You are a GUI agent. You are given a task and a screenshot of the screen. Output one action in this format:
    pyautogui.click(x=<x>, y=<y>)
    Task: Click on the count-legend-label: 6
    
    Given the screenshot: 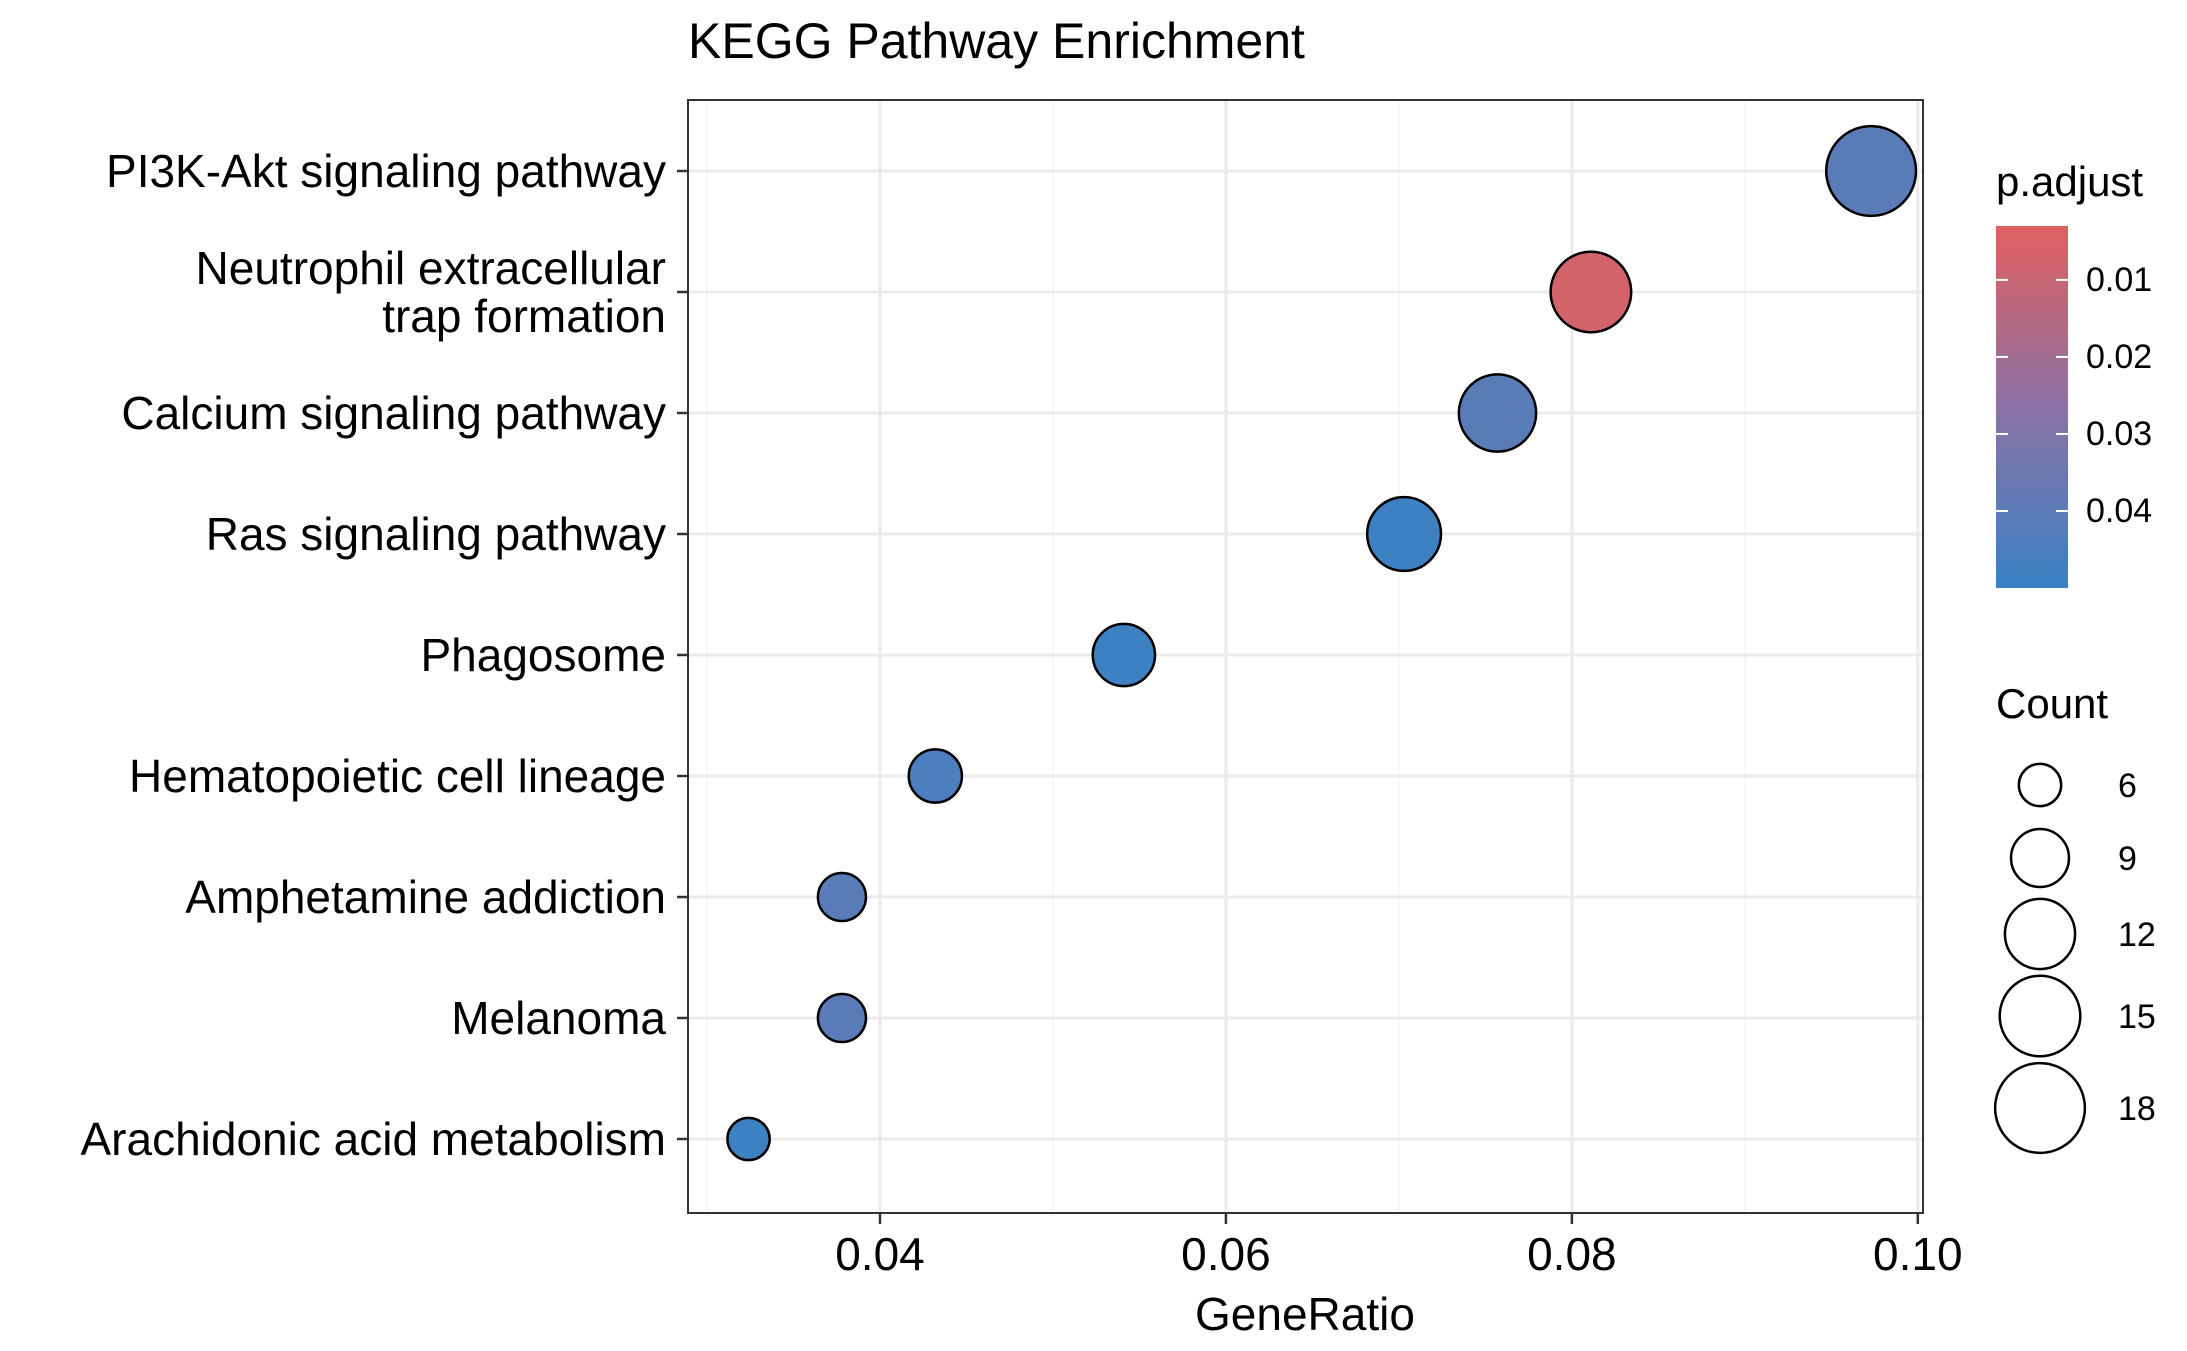 What is the action you would take?
    pyautogui.click(x=2127, y=786)
    